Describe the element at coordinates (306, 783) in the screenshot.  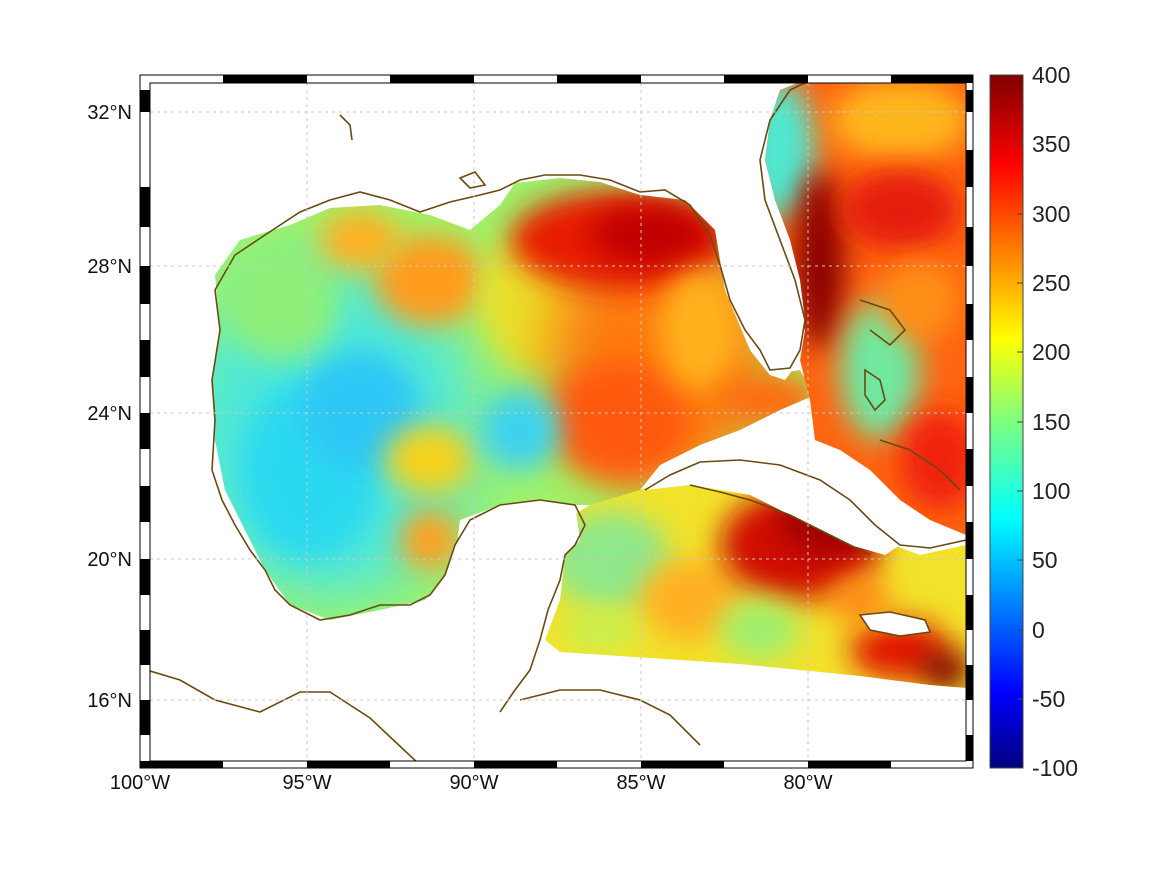
I see `lon-tick-95w: 95°W` at that location.